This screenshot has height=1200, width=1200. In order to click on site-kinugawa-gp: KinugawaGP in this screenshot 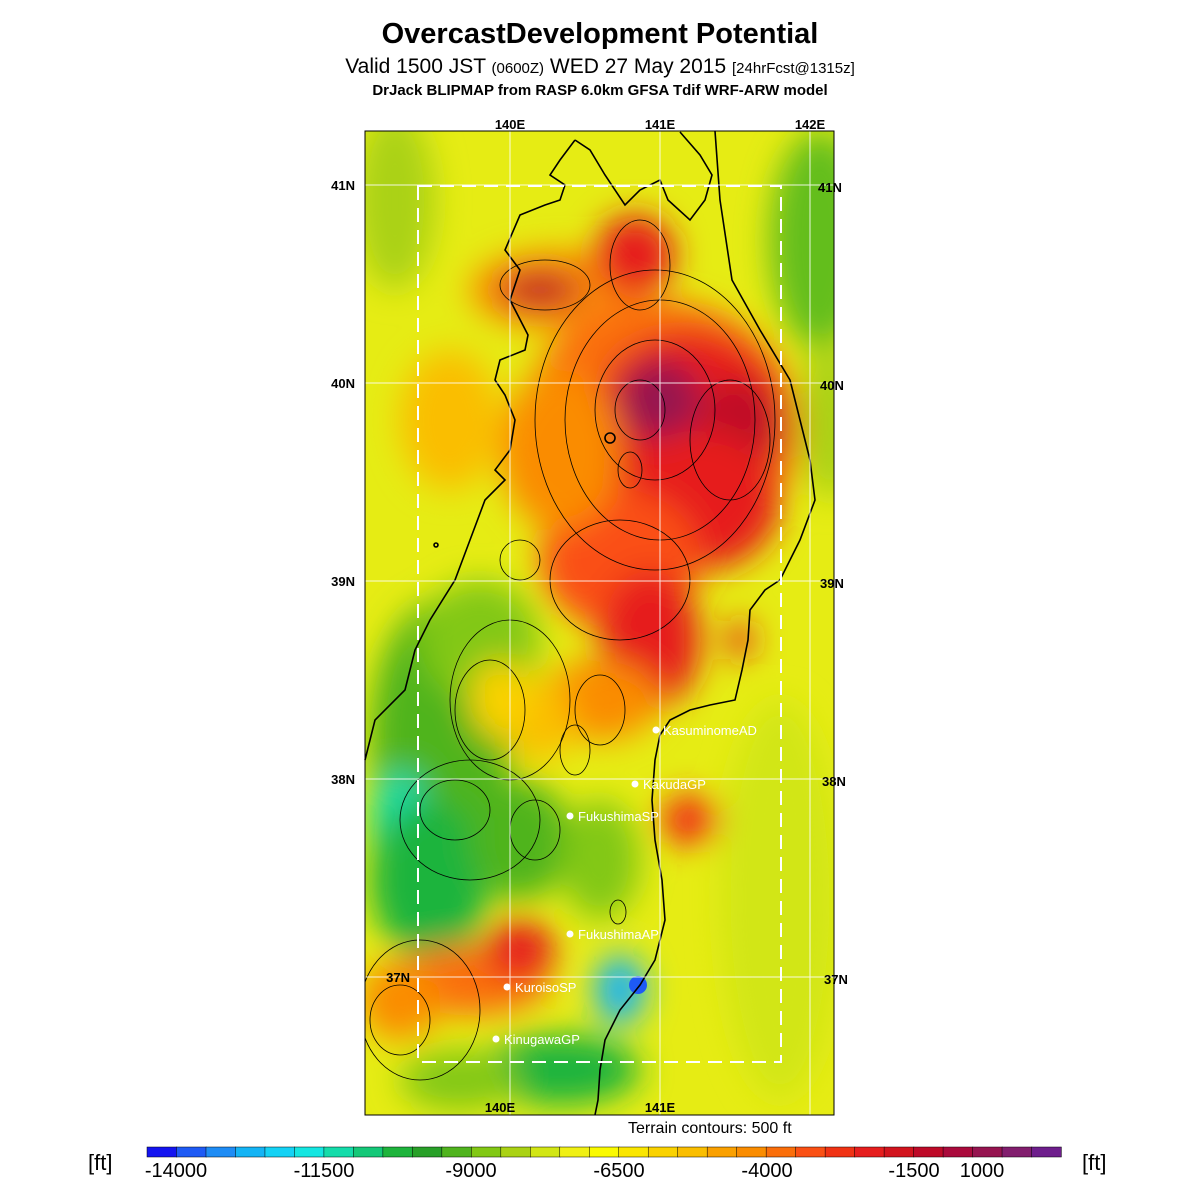, I will do `click(536, 1039)`.